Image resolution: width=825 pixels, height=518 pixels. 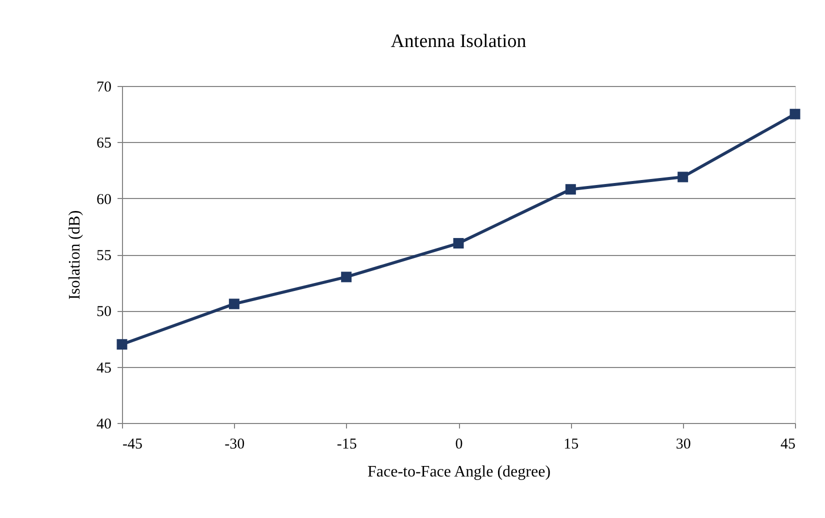 What do you see at coordinates (458, 41) in the screenshot?
I see `chart-title: Antenna Isolation` at bounding box center [458, 41].